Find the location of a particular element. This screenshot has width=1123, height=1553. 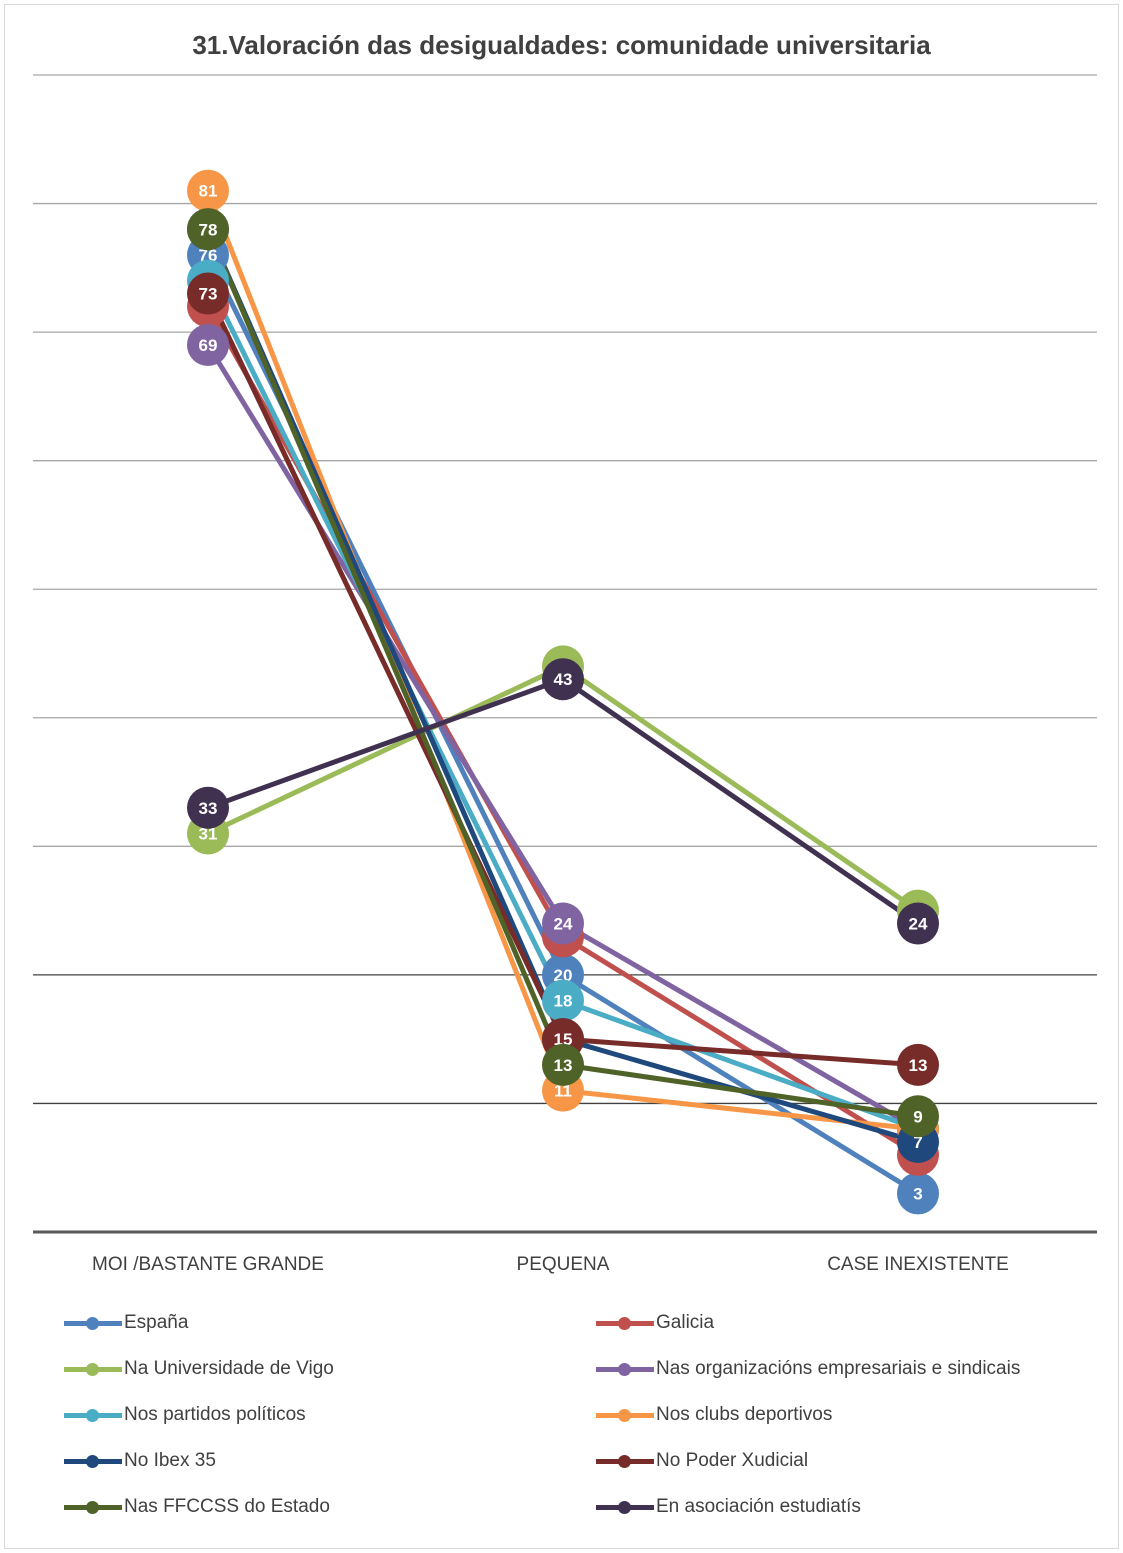

data-label-7-0: 73 is located at coordinates (208, 294).